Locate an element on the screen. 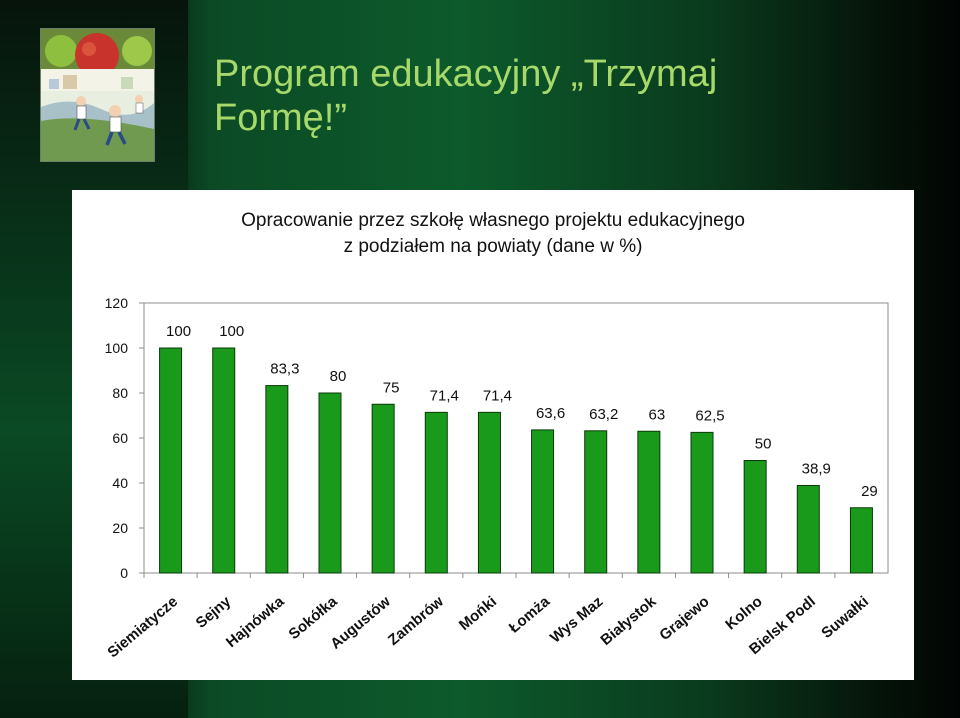  data-label: 63 is located at coordinates (657, 414).